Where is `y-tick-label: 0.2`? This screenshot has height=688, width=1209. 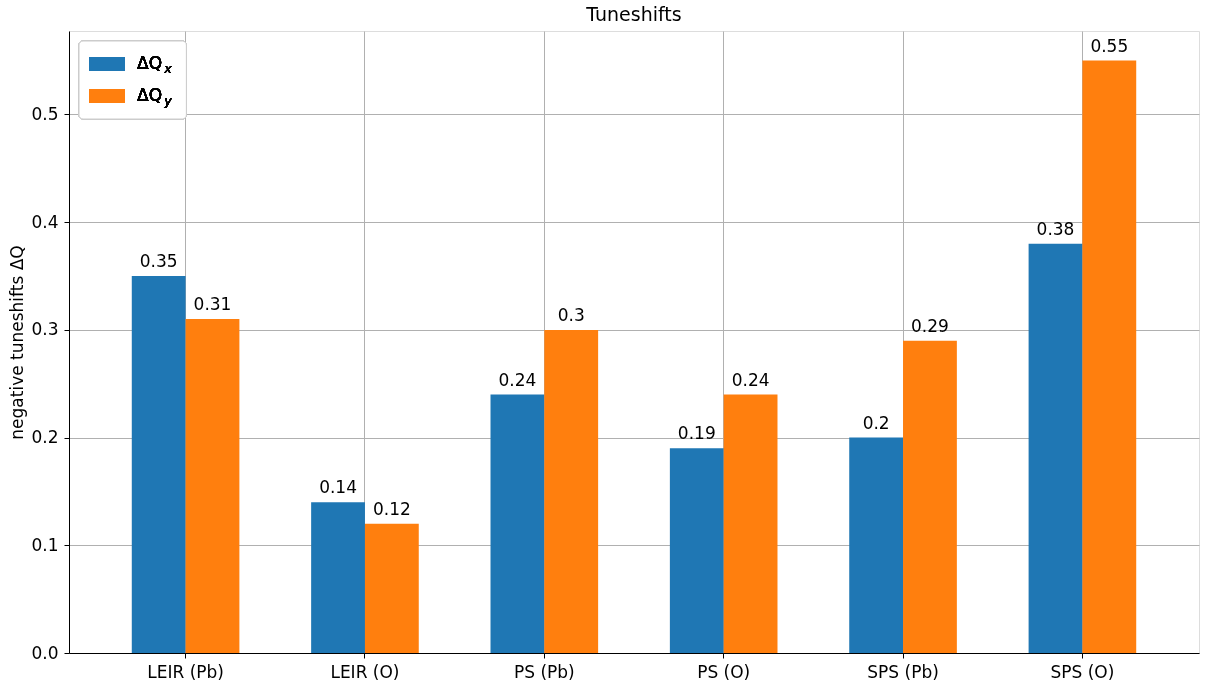 y-tick-label: 0.2 is located at coordinates (45, 437).